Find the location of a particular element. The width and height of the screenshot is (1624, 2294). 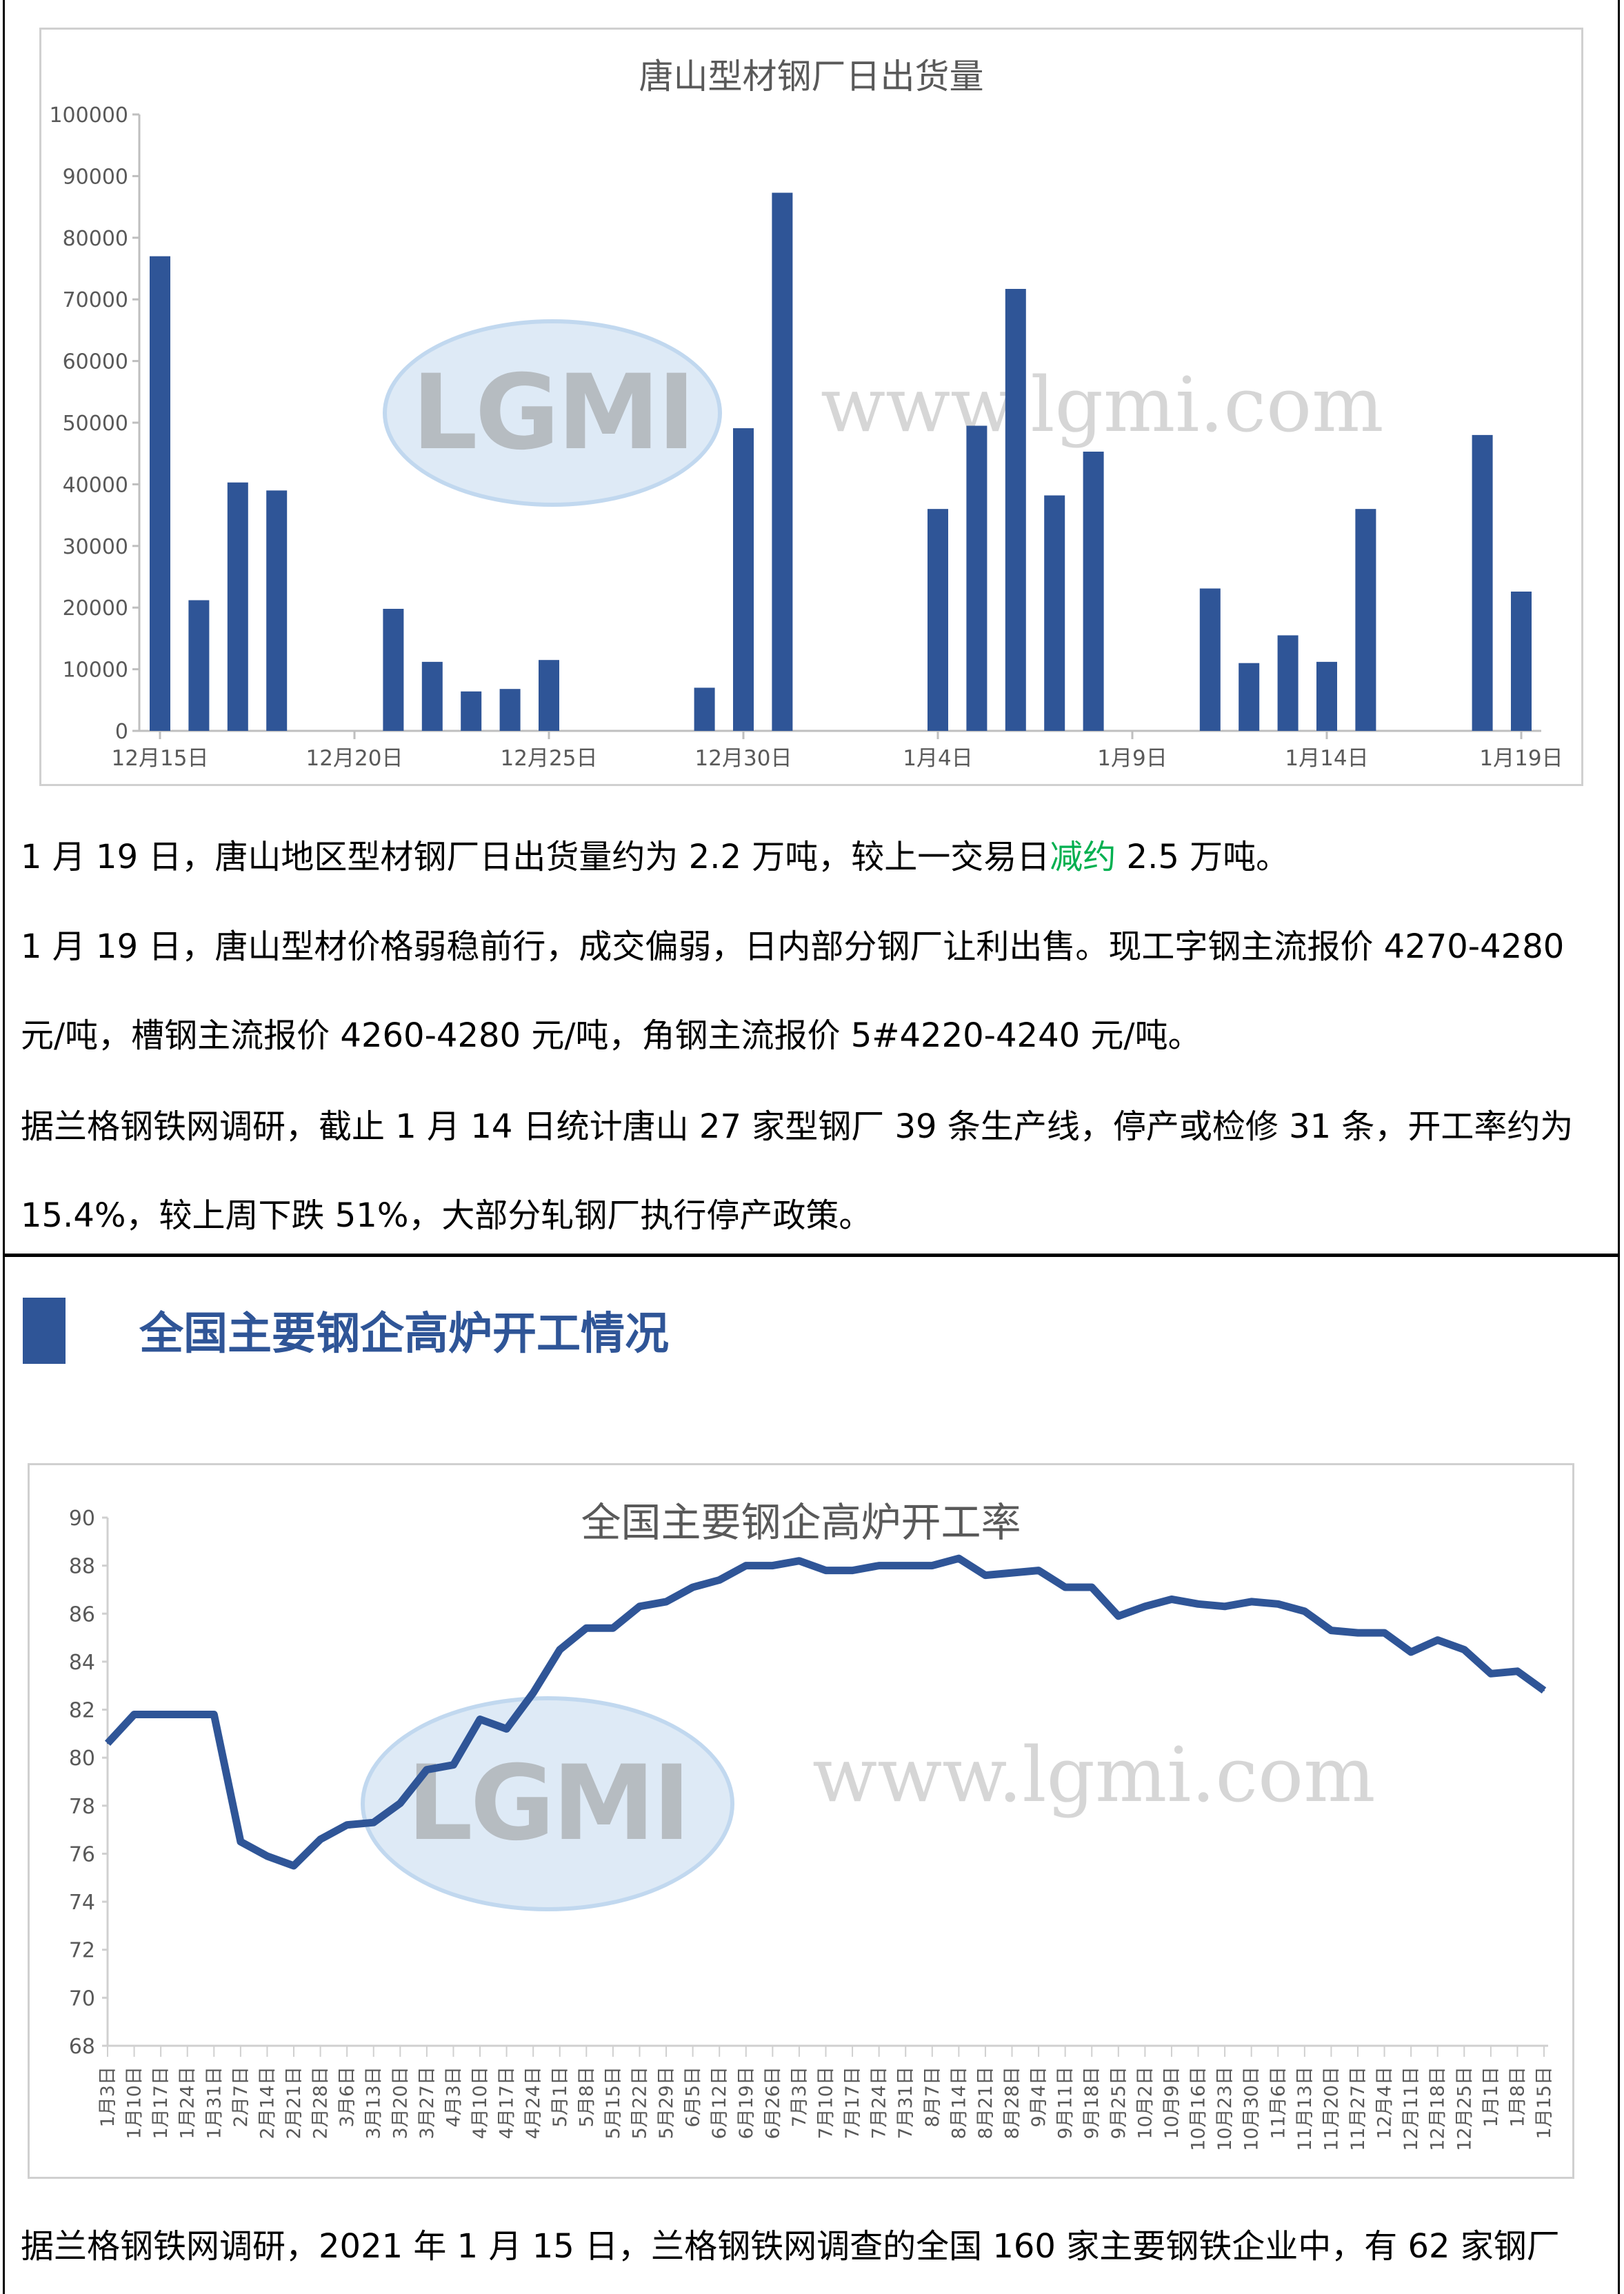

x-tick-label: 11月6日 is located at coordinates (1278, 2103).